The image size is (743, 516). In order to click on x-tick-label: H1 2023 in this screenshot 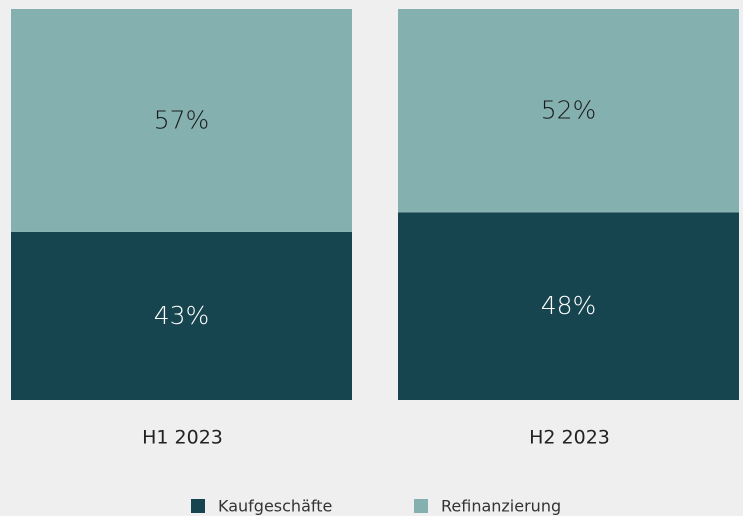, I will do `click(182, 438)`.